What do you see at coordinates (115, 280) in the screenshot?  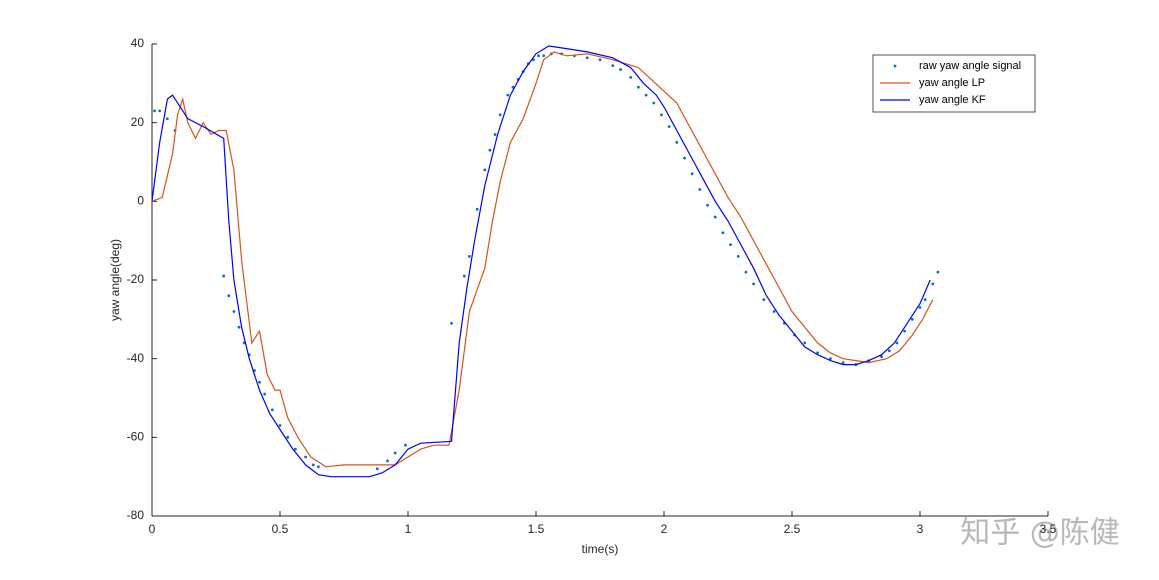 I see `y-axis-label: yaw angle(deg)` at bounding box center [115, 280].